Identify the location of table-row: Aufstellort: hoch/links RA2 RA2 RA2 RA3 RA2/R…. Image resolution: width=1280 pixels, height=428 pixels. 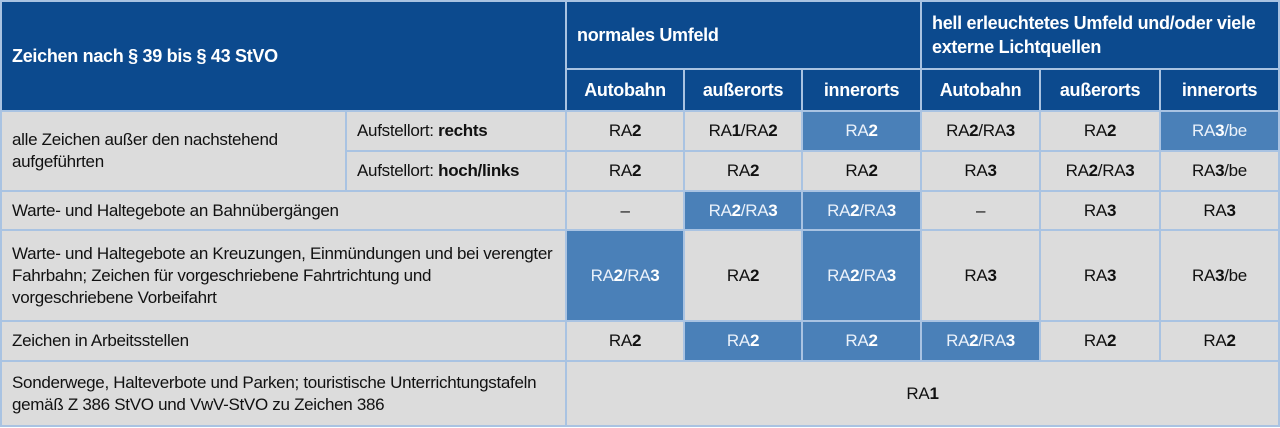
(640, 171).